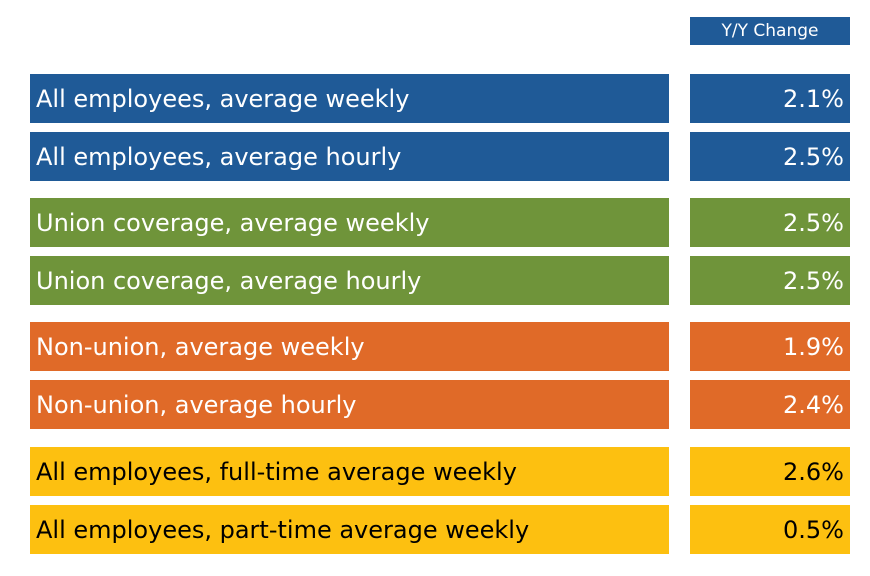  Describe the element at coordinates (770, 31) in the screenshot. I see `column-header-yy-change: Y/Y Change` at that location.